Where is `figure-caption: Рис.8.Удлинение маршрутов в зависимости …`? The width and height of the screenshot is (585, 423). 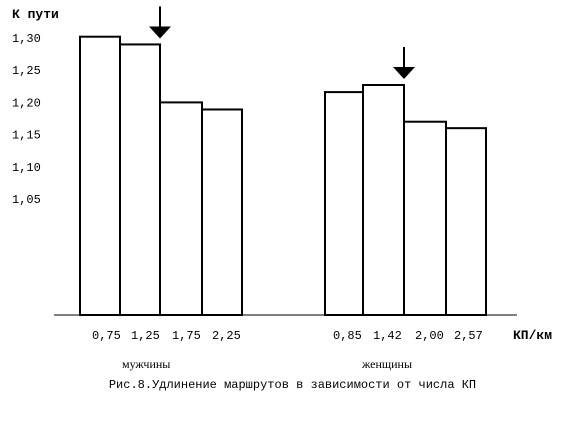
figure-caption: Рис.8.Удлинение маршрутов в зависимости … is located at coordinates (292, 385).